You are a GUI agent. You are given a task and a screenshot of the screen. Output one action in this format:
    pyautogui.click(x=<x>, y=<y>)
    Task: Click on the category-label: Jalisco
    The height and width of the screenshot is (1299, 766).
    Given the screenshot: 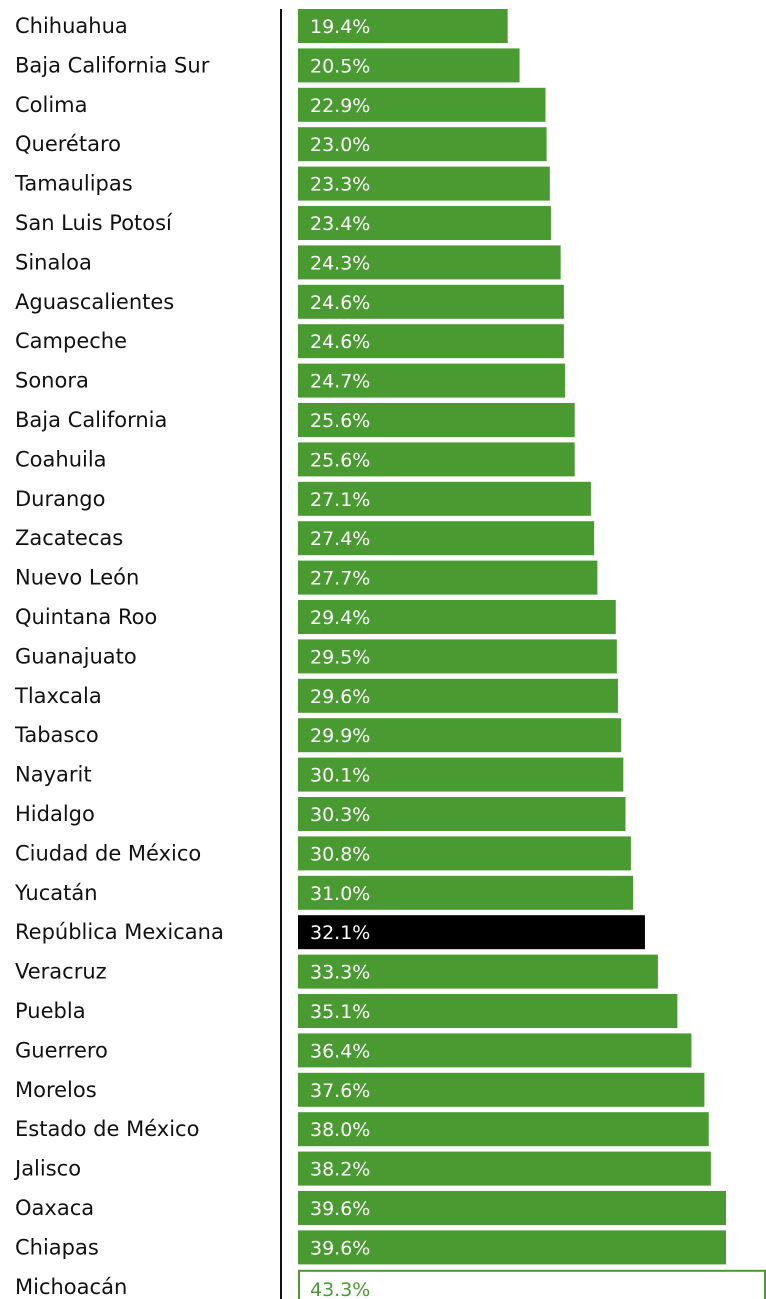 What is the action you would take?
    pyautogui.click(x=47, y=1169)
    